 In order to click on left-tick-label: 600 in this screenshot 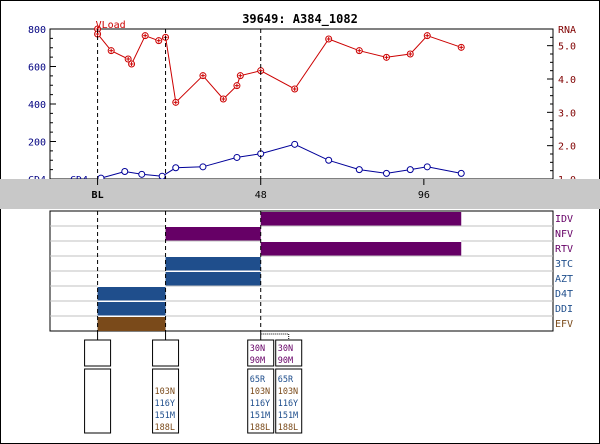, I will do `click(37, 68)`.